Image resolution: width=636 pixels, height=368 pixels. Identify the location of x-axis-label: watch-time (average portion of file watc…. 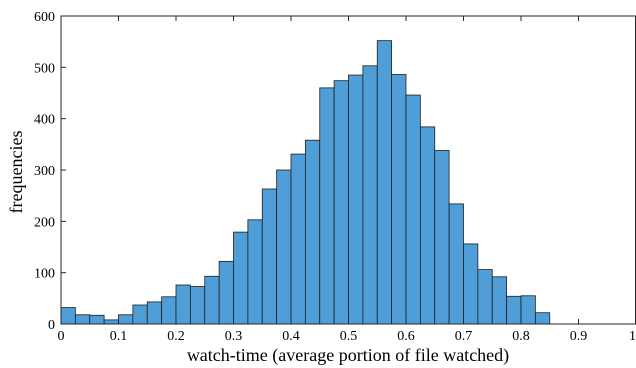
(348, 355).